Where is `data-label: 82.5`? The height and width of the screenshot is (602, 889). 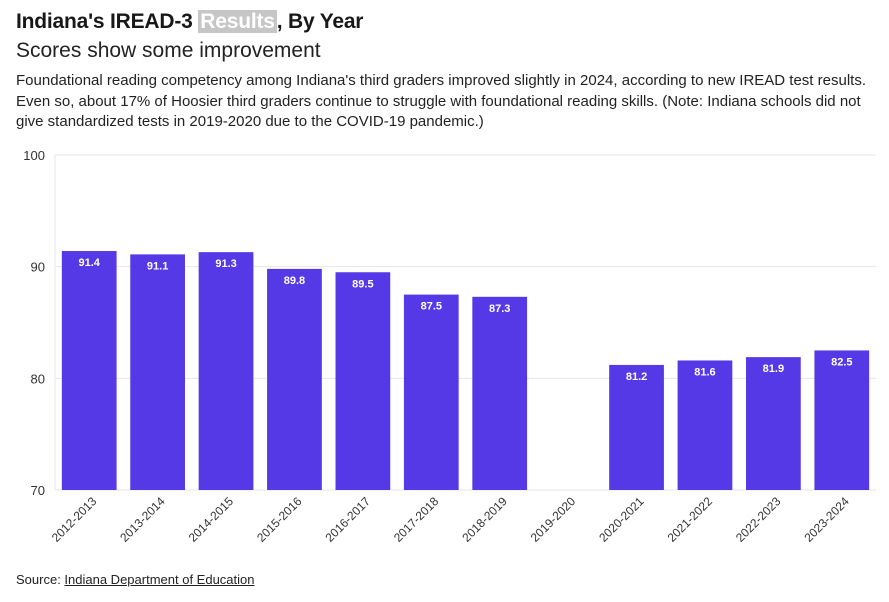
data-label: 82.5 is located at coordinates (841, 362).